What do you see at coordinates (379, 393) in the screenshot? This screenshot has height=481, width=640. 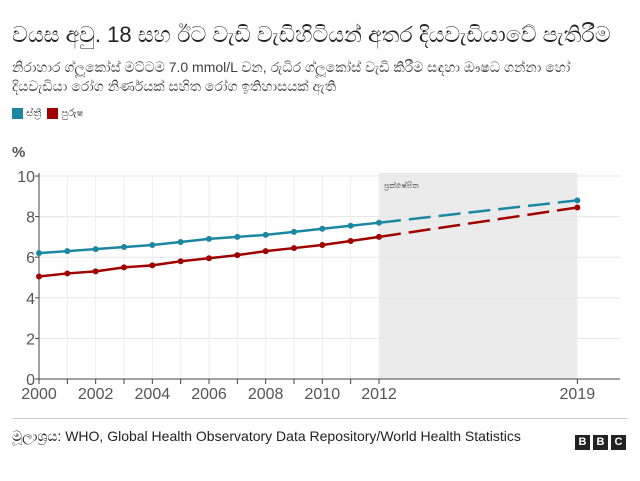 I see `x-tick-label: 2012` at bounding box center [379, 393].